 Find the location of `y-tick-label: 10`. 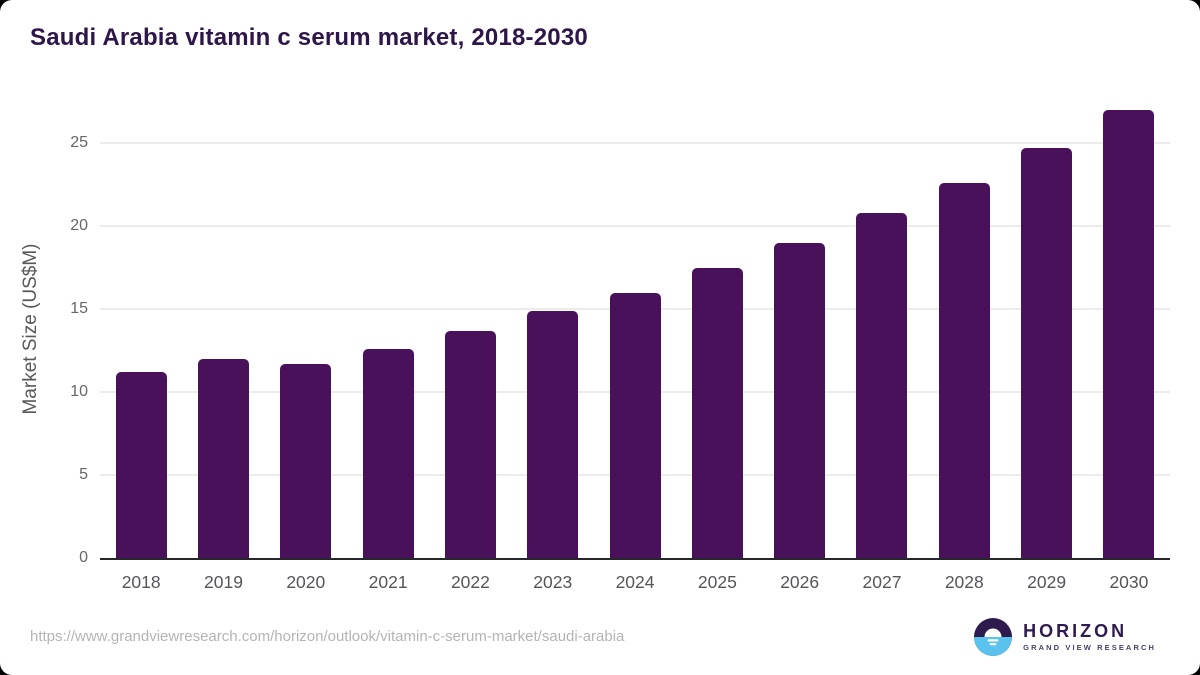

y-tick-label: 10 is located at coordinates (79, 392).